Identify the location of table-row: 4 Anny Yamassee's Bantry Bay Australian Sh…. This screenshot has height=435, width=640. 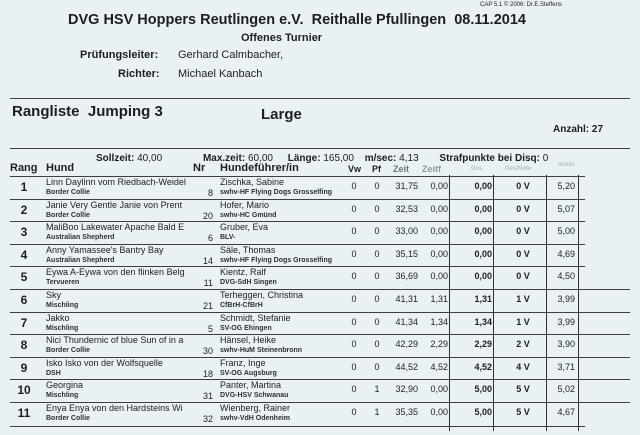
(295, 256).